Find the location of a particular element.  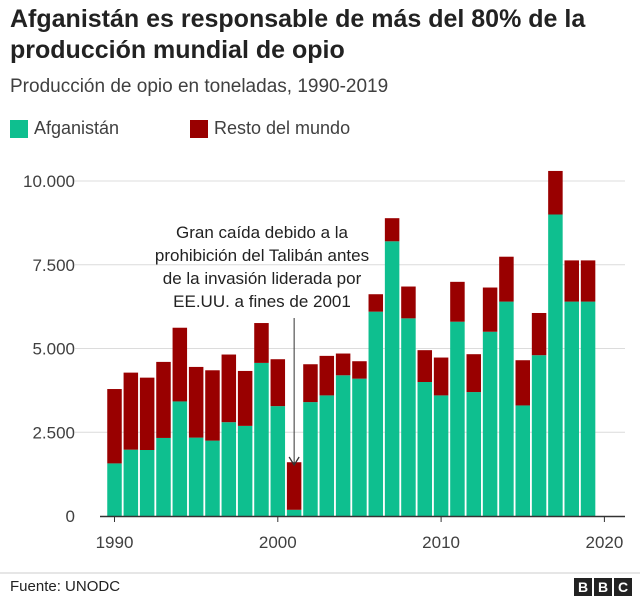

y-tick-label: 10.000 is located at coordinates (49, 181).